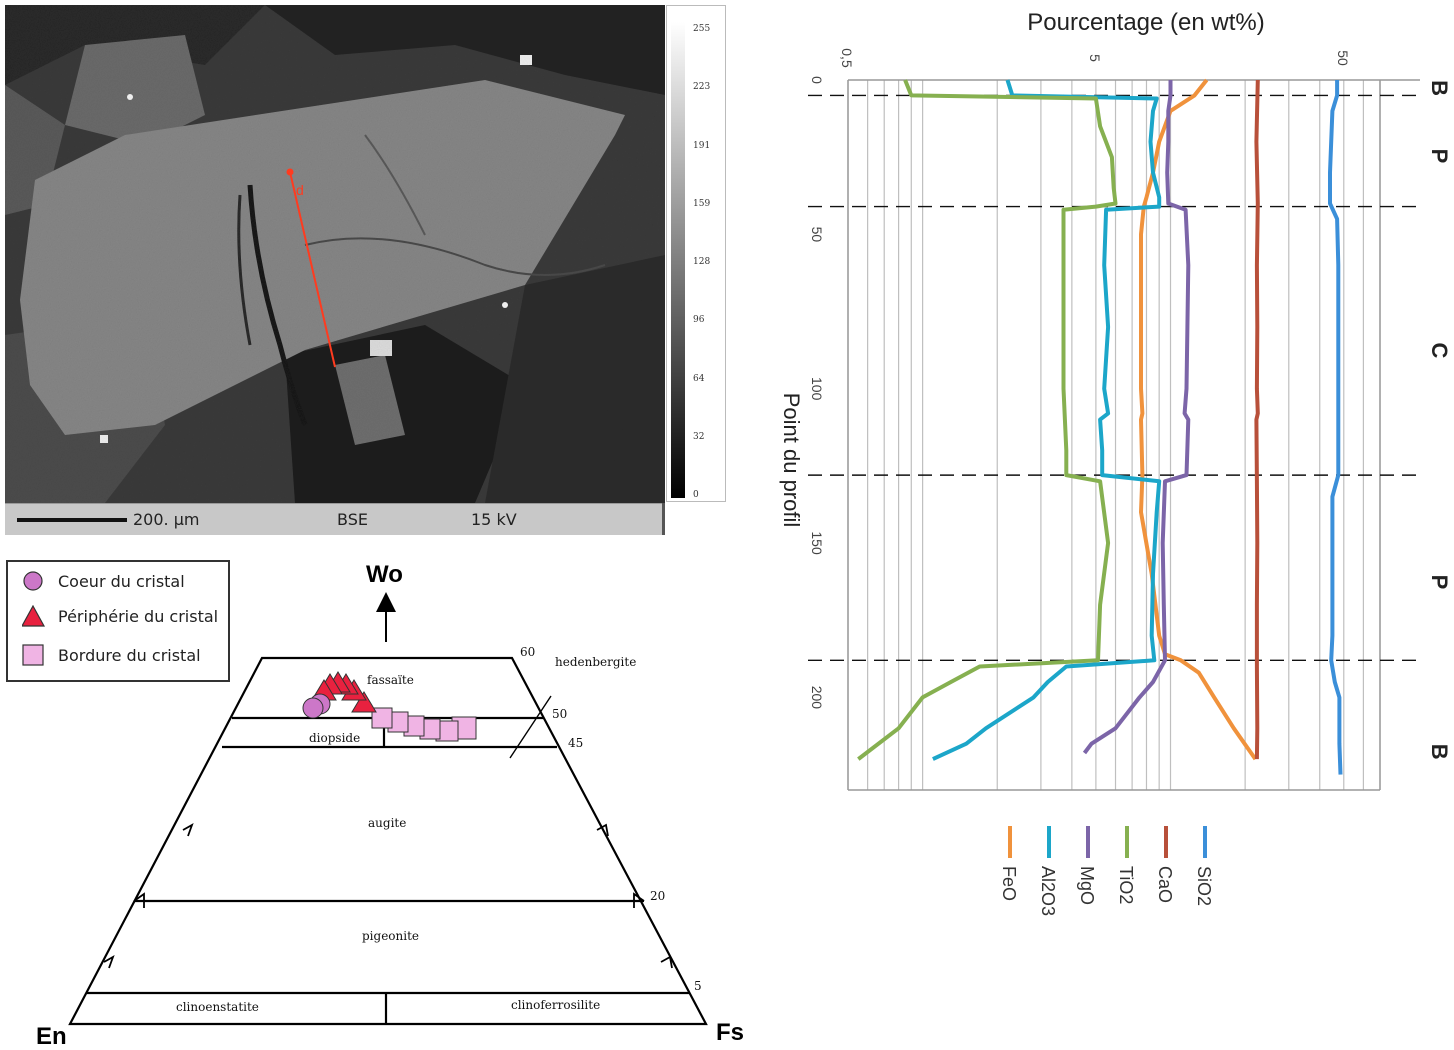 This screenshot has height=1050, width=1454. Describe the element at coordinates (696, 495) in the screenshot. I see `grayscale-tick-label: 0` at that location.